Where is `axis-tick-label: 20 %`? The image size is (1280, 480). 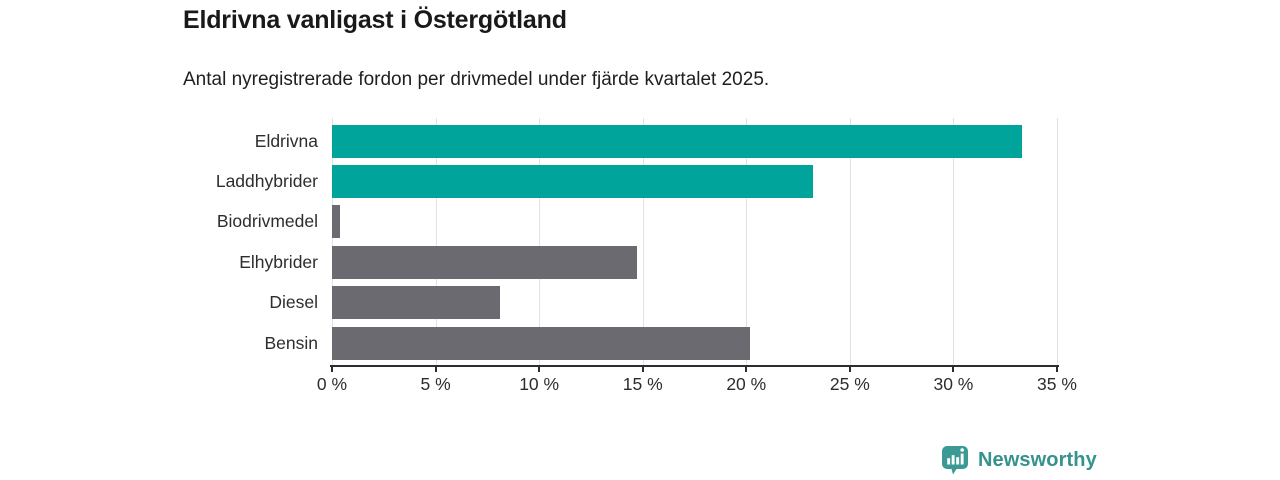 axis-tick-label: 20 % is located at coordinates (746, 384).